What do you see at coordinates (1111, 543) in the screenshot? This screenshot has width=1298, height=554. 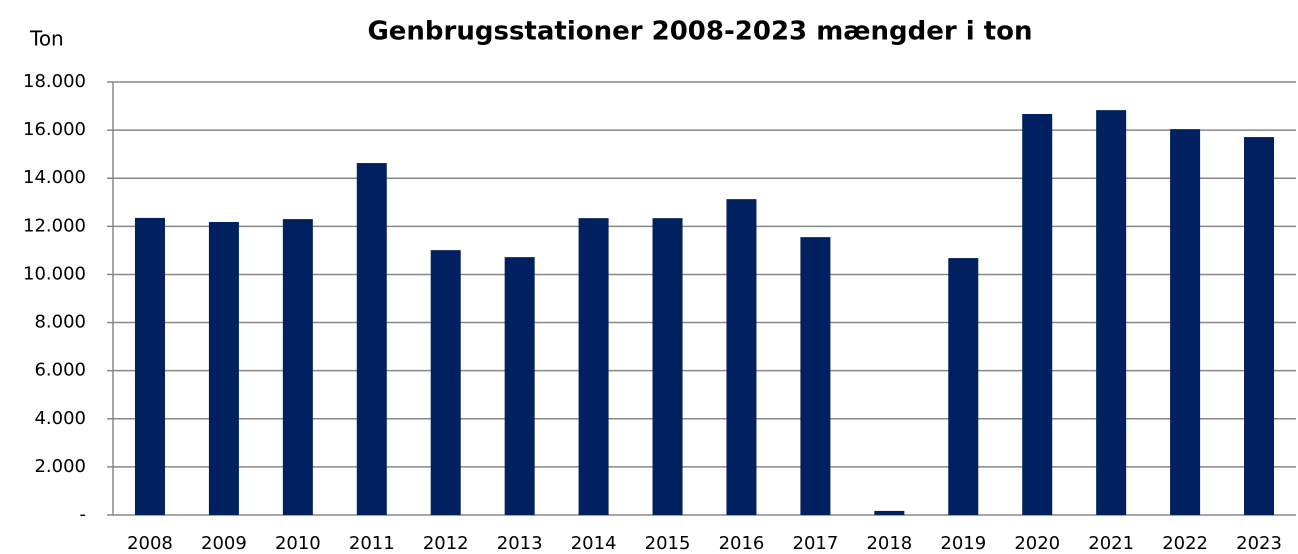 I see `x-tick-label: 2021` at bounding box center [1111, 543].